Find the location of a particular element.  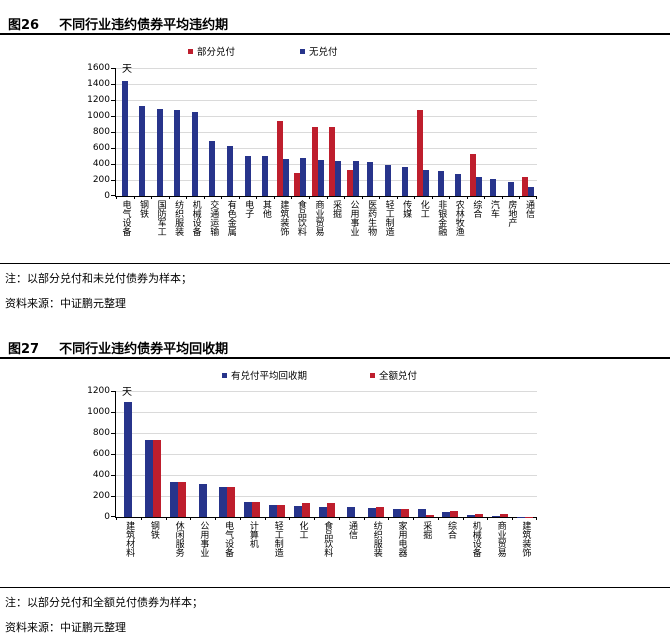

x-axis-label: 综合 is located at coordinates (451, 530).